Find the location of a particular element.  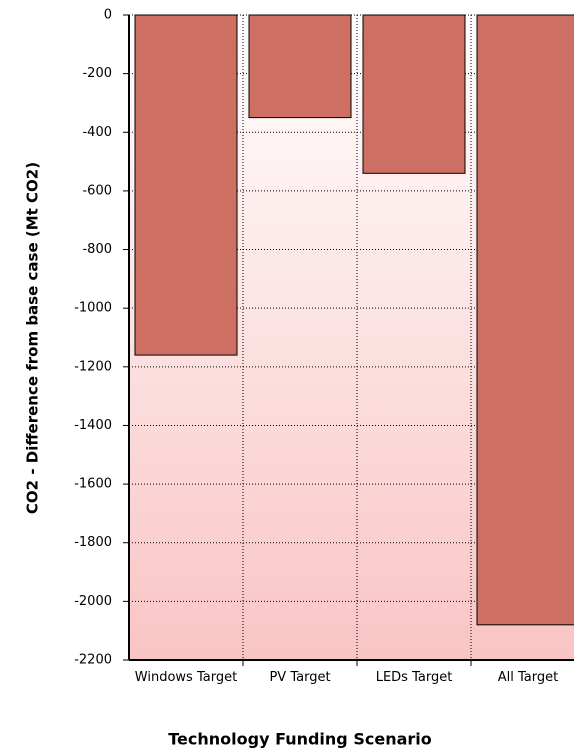

x-tick-label: PV Target is located at coordinates (300, 677).